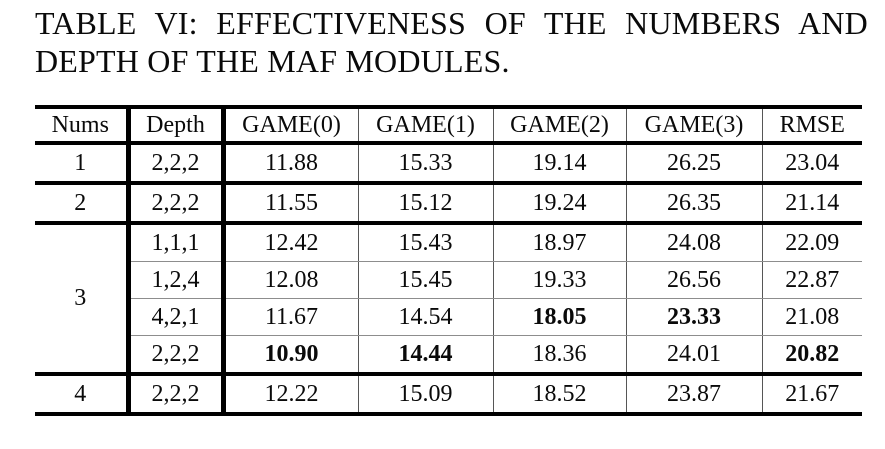 The image size is (885, 449). I want to click on column-header-rmse: RMSE, so click(811, 125).